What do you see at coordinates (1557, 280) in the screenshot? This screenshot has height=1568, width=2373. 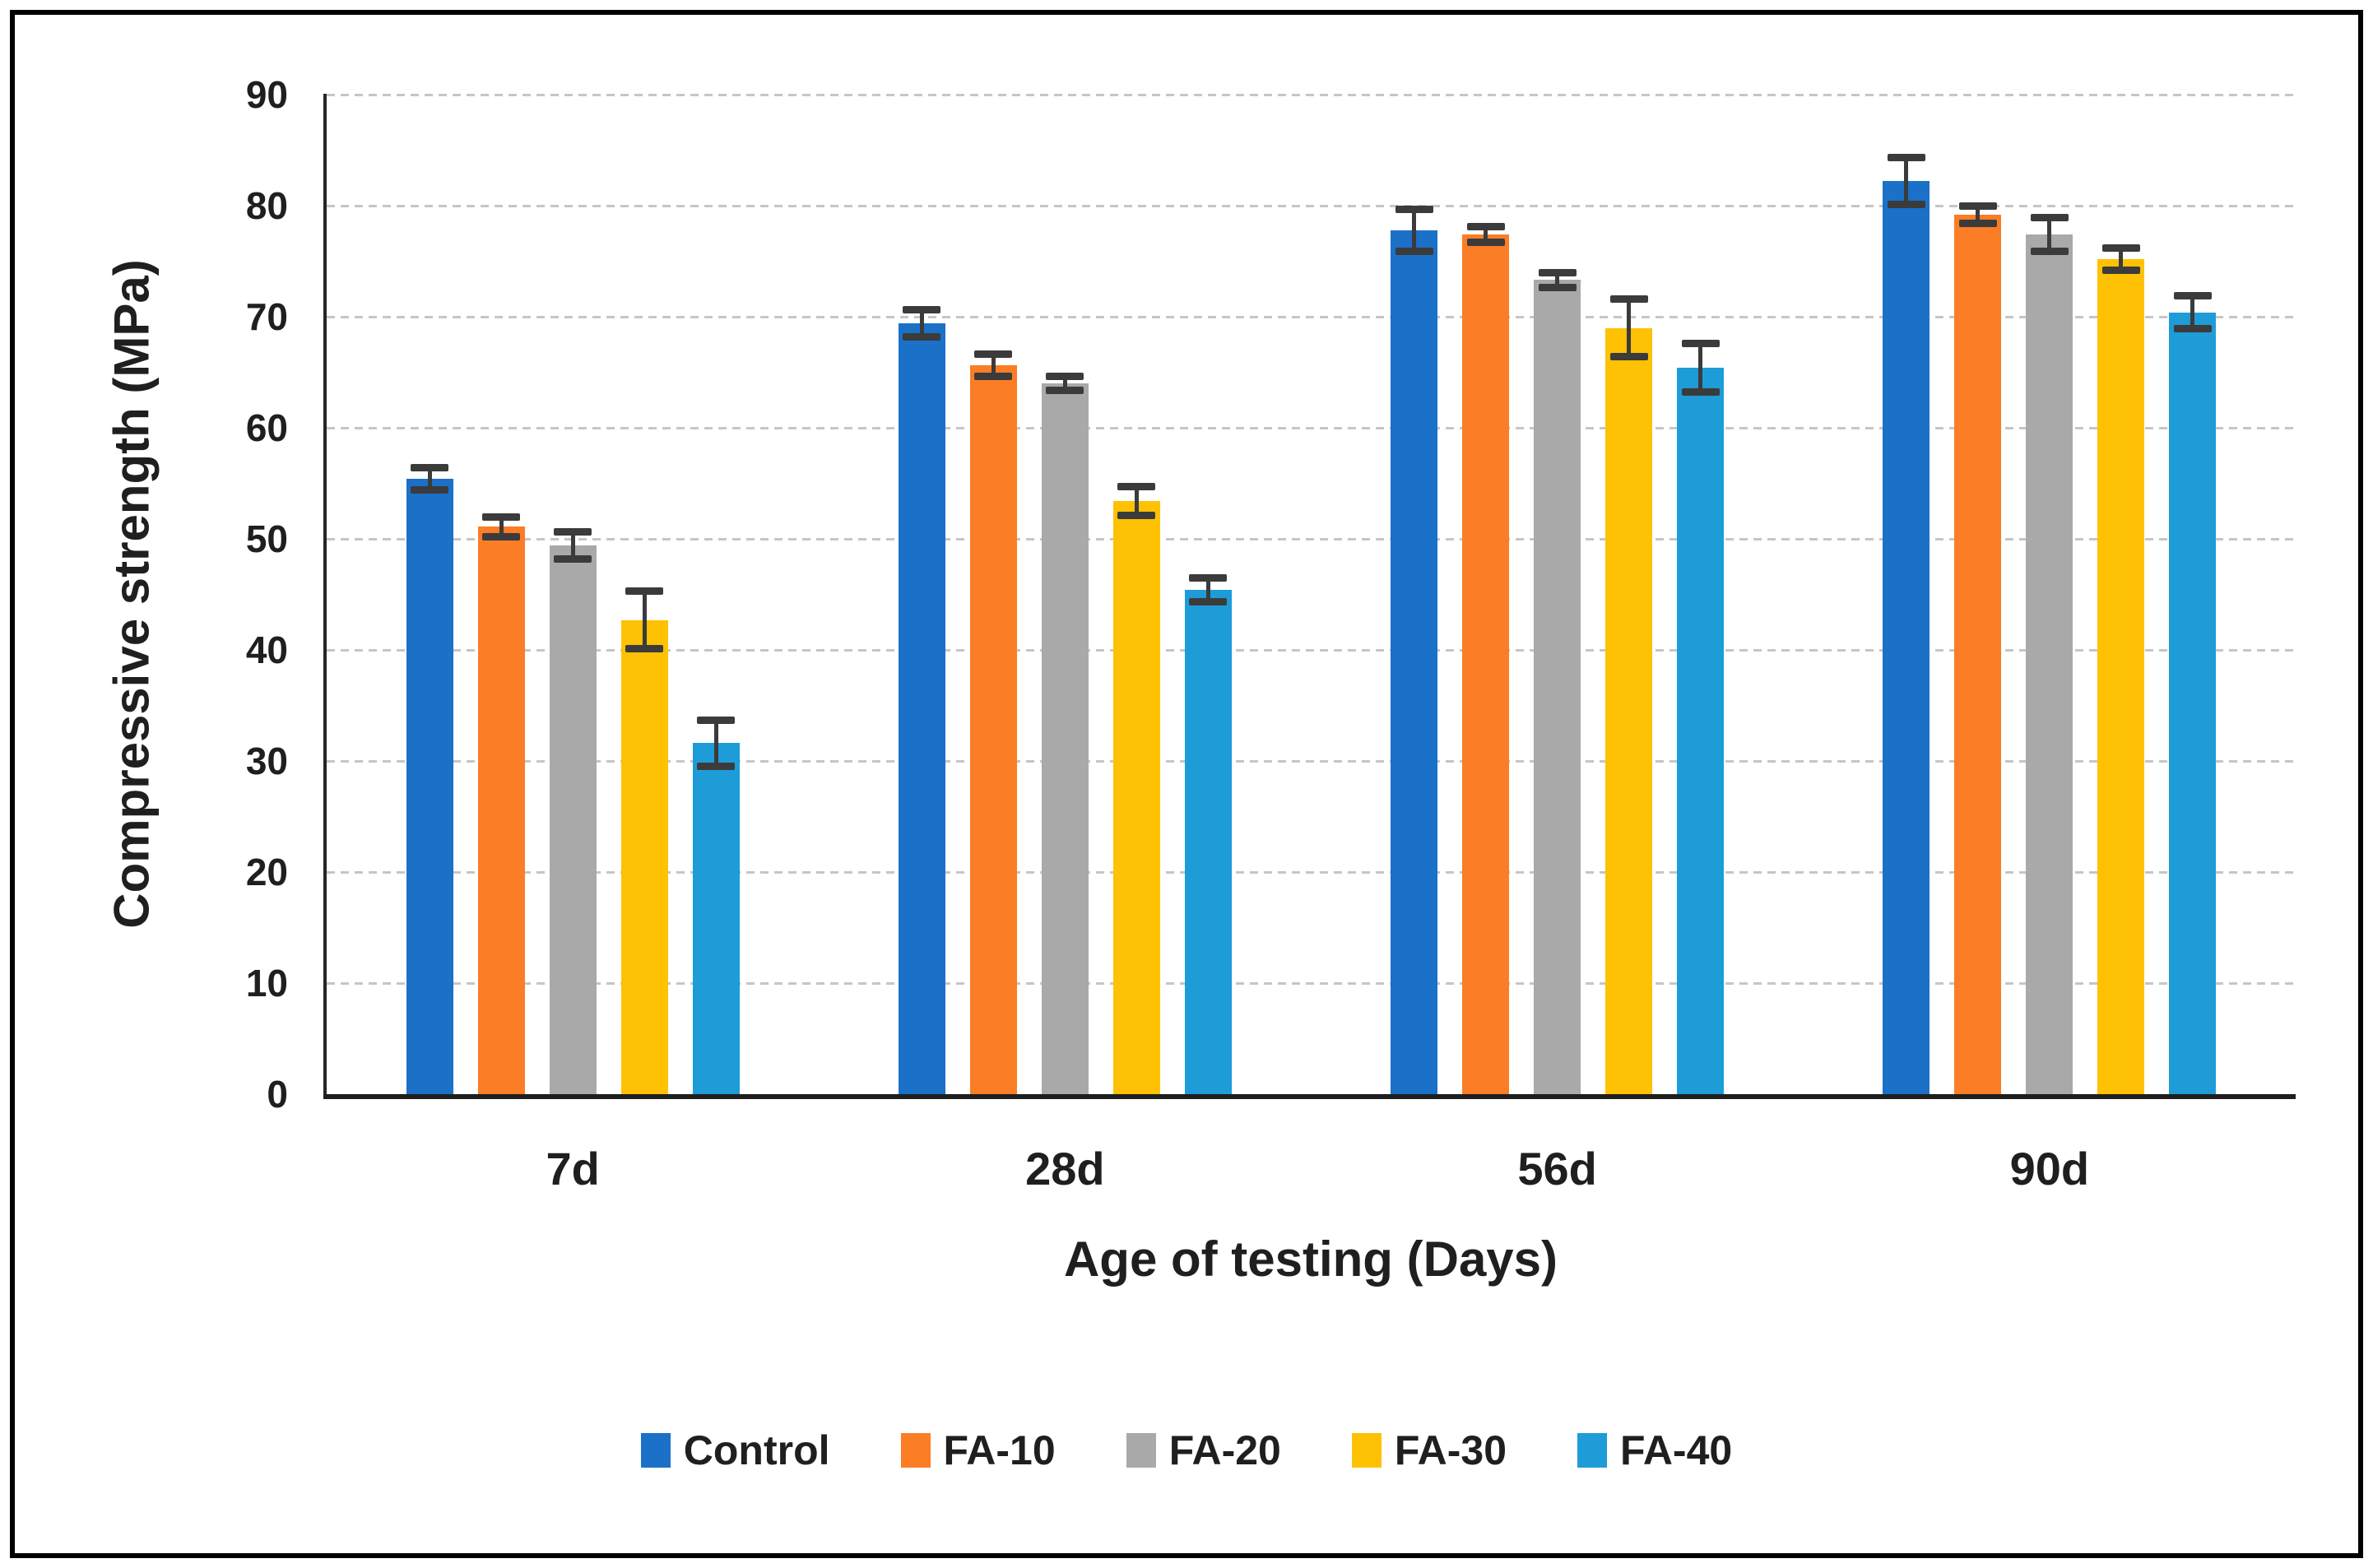 I see `error-bar-line-fa-20-56d` at bounding box center [1557, 280].